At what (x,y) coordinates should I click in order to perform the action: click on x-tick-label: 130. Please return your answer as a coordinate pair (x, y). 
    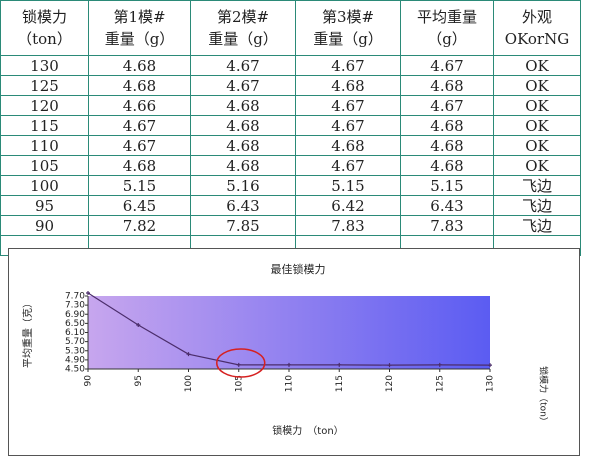
    Looking at the image, I should click on (491, 383).